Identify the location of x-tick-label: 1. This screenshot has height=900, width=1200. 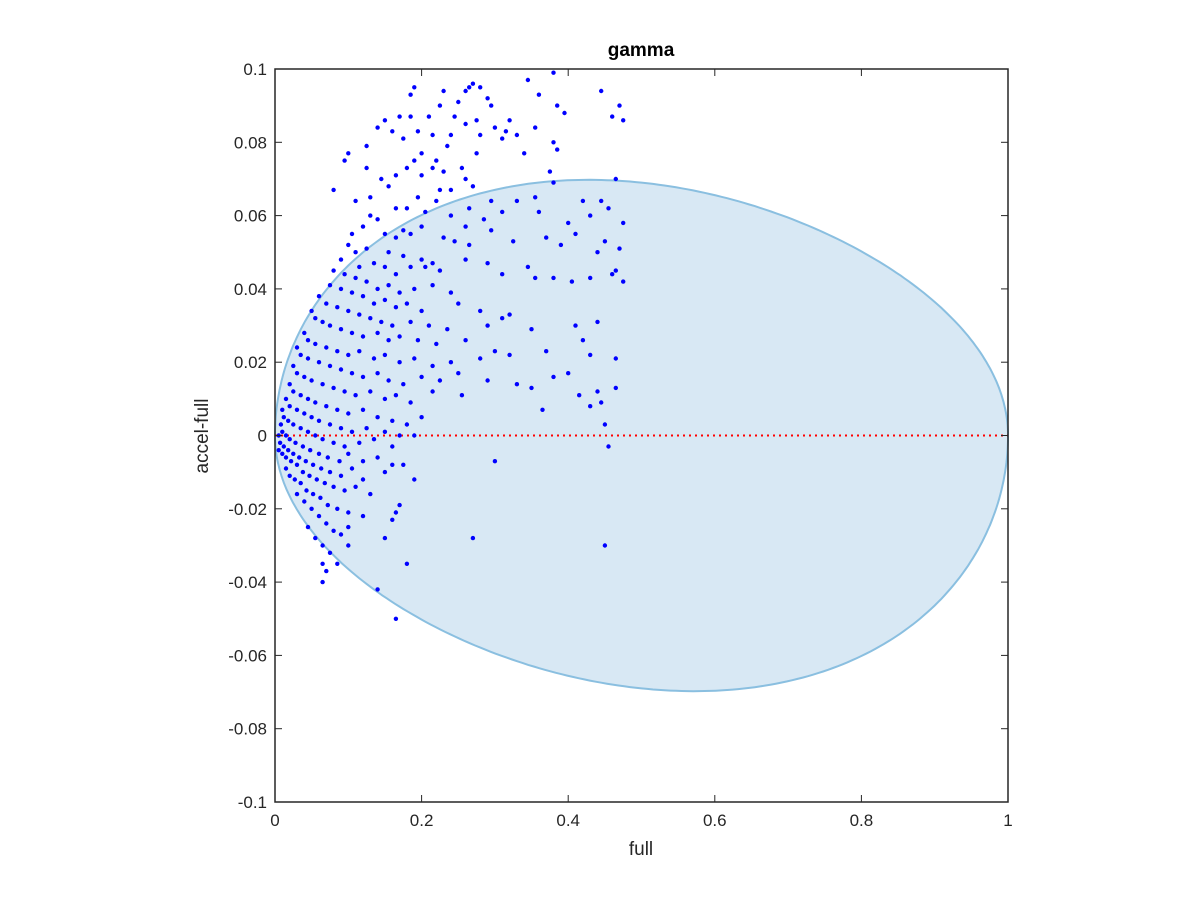
(1007, 820).